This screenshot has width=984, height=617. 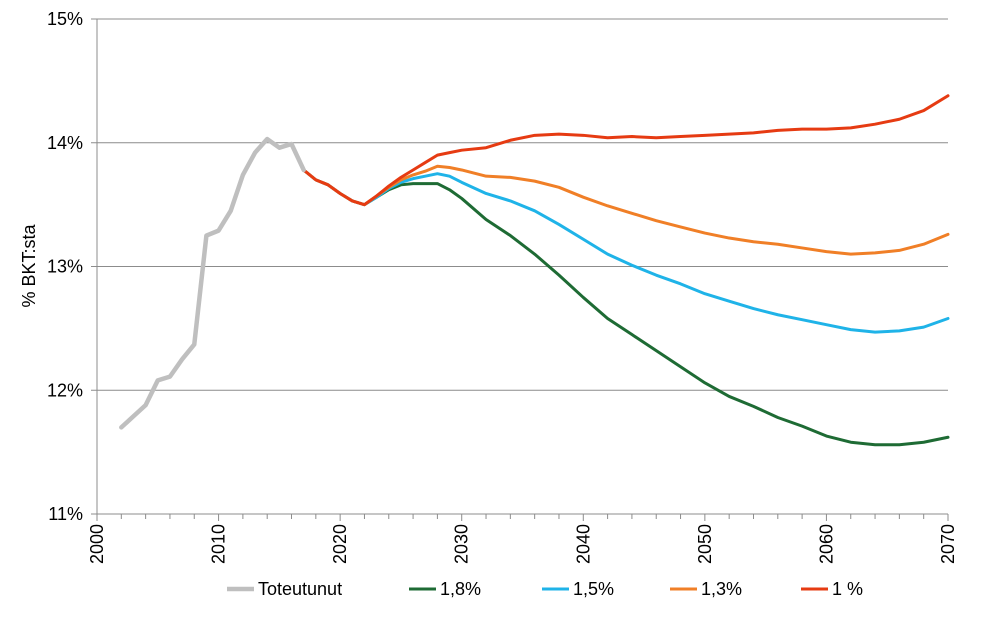 What do you see at coordinates (593, 589) in the screenshot?
I see `legend-label: 1,5%` at bounding box center [593, 589].